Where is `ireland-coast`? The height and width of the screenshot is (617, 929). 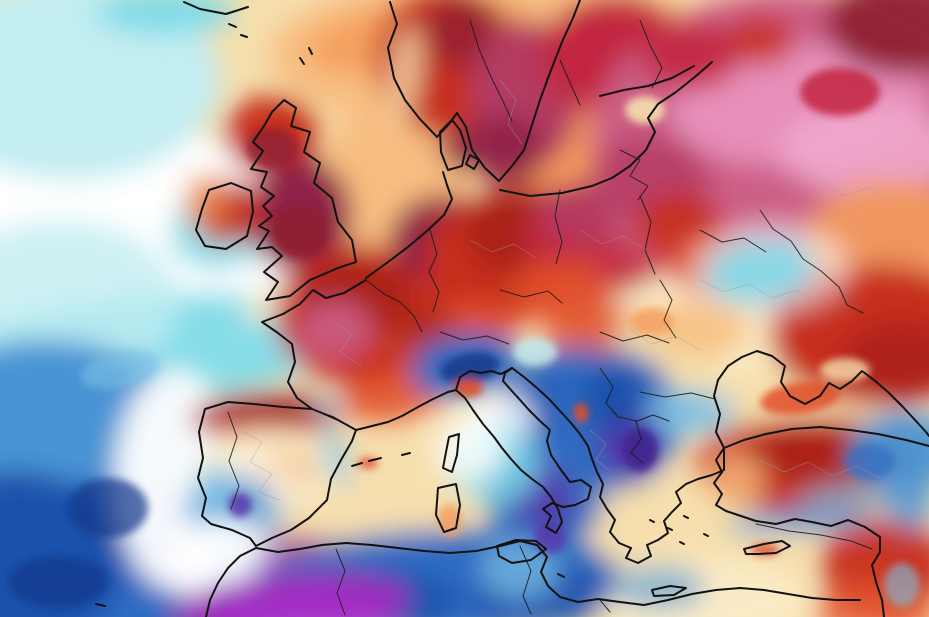
ireland-coast is located at coordinates (224, 216).